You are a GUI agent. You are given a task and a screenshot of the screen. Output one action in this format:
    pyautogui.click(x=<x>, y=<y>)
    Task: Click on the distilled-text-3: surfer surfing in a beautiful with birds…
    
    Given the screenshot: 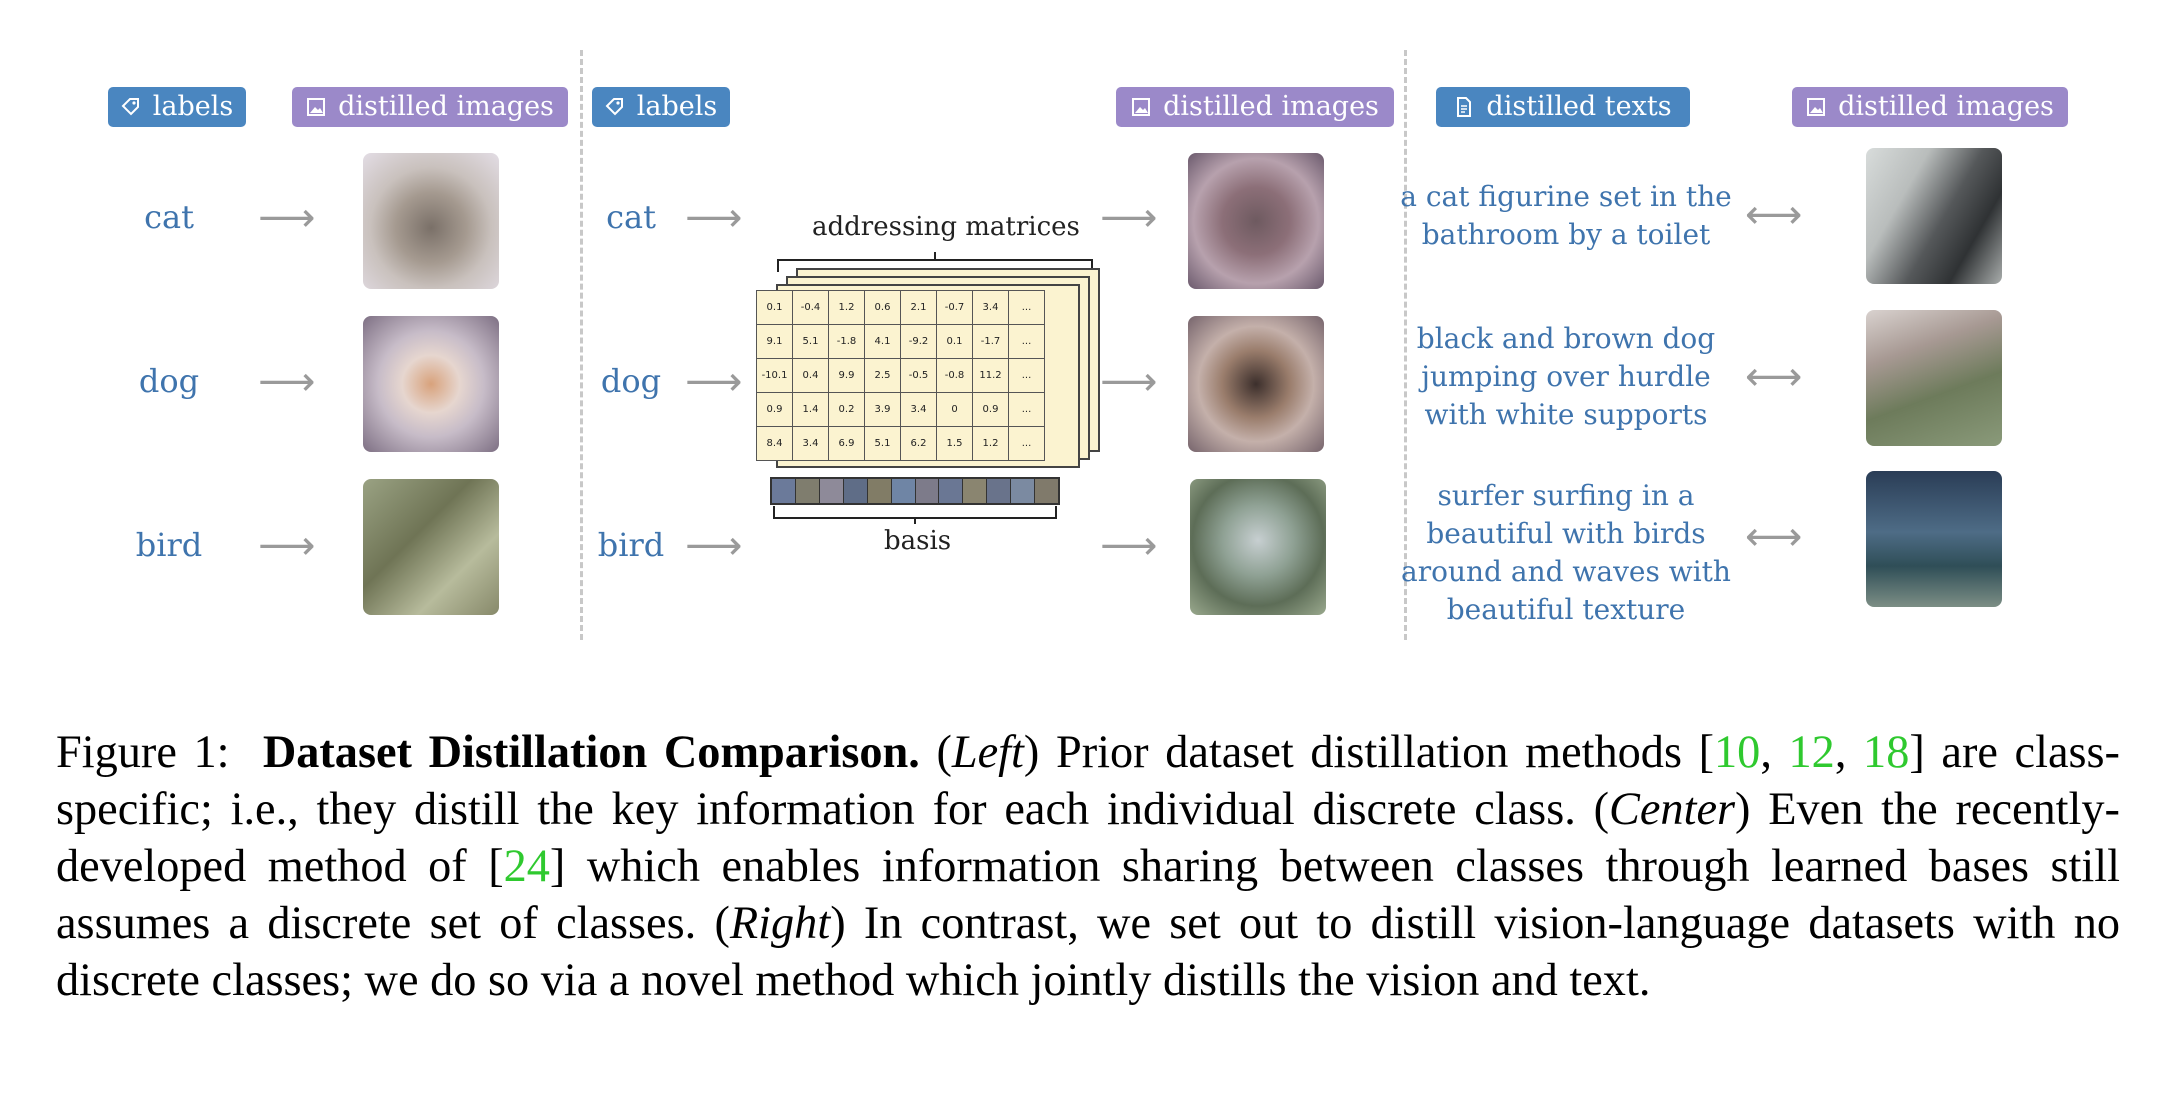 What is the action you would take?
    pyautogui.click(x=1566, y=553)
    